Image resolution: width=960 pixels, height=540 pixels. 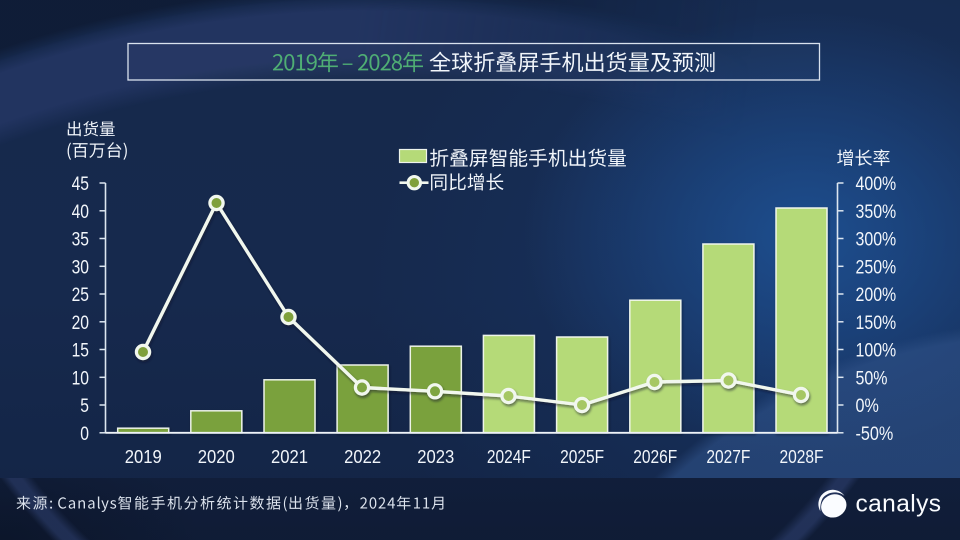 I want to click on svg-text: 2021, so click(x=289, y=456).